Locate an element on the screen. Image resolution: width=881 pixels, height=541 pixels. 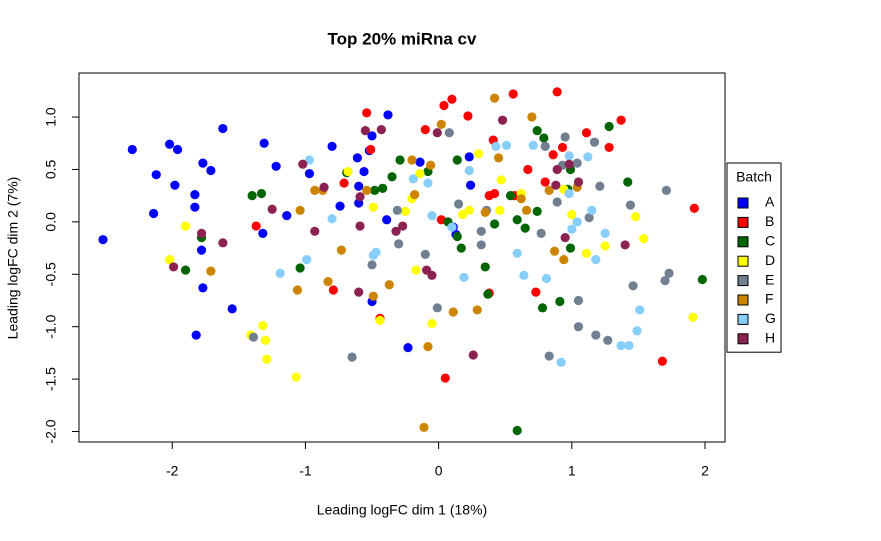
x-tick-label: 0 is located at coordinates (439, 471).